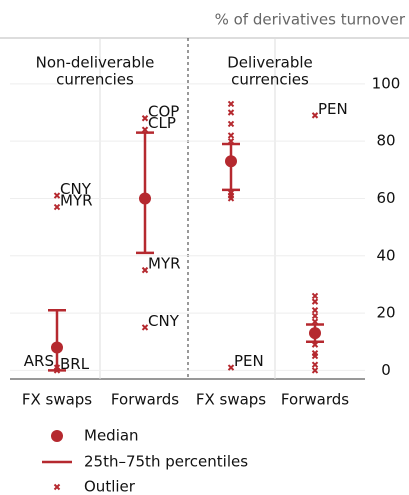 The image size is (409, 495). I want to click on legend-median, so click(57, 436).